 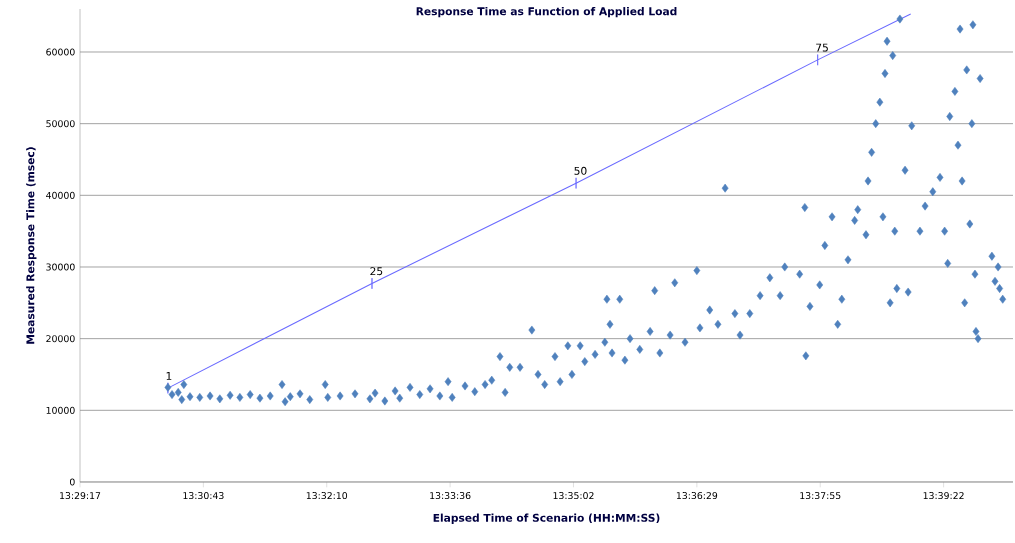 I want to click on x-tick-label: 13:32:10, so click(x=327, y=496).